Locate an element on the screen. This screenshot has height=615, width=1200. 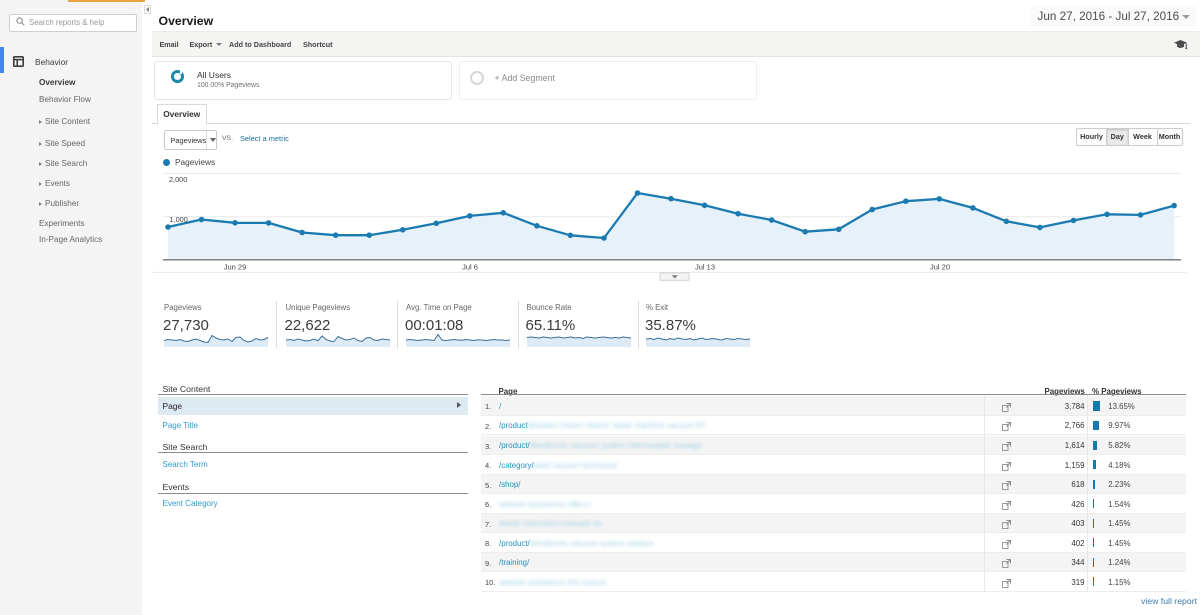
svg-text: Jul 13 is located at coordinates (705, 266).